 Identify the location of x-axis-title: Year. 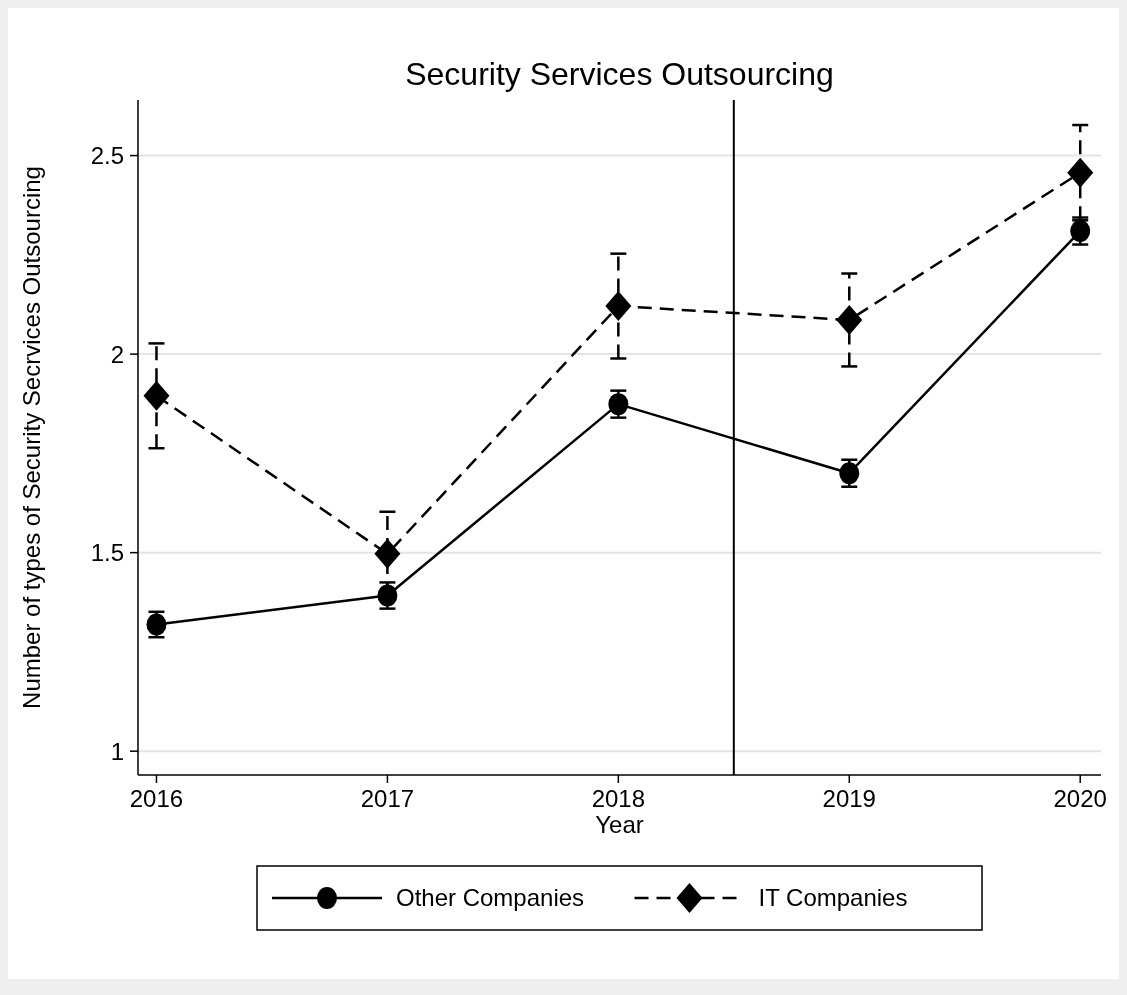
(619, 824).